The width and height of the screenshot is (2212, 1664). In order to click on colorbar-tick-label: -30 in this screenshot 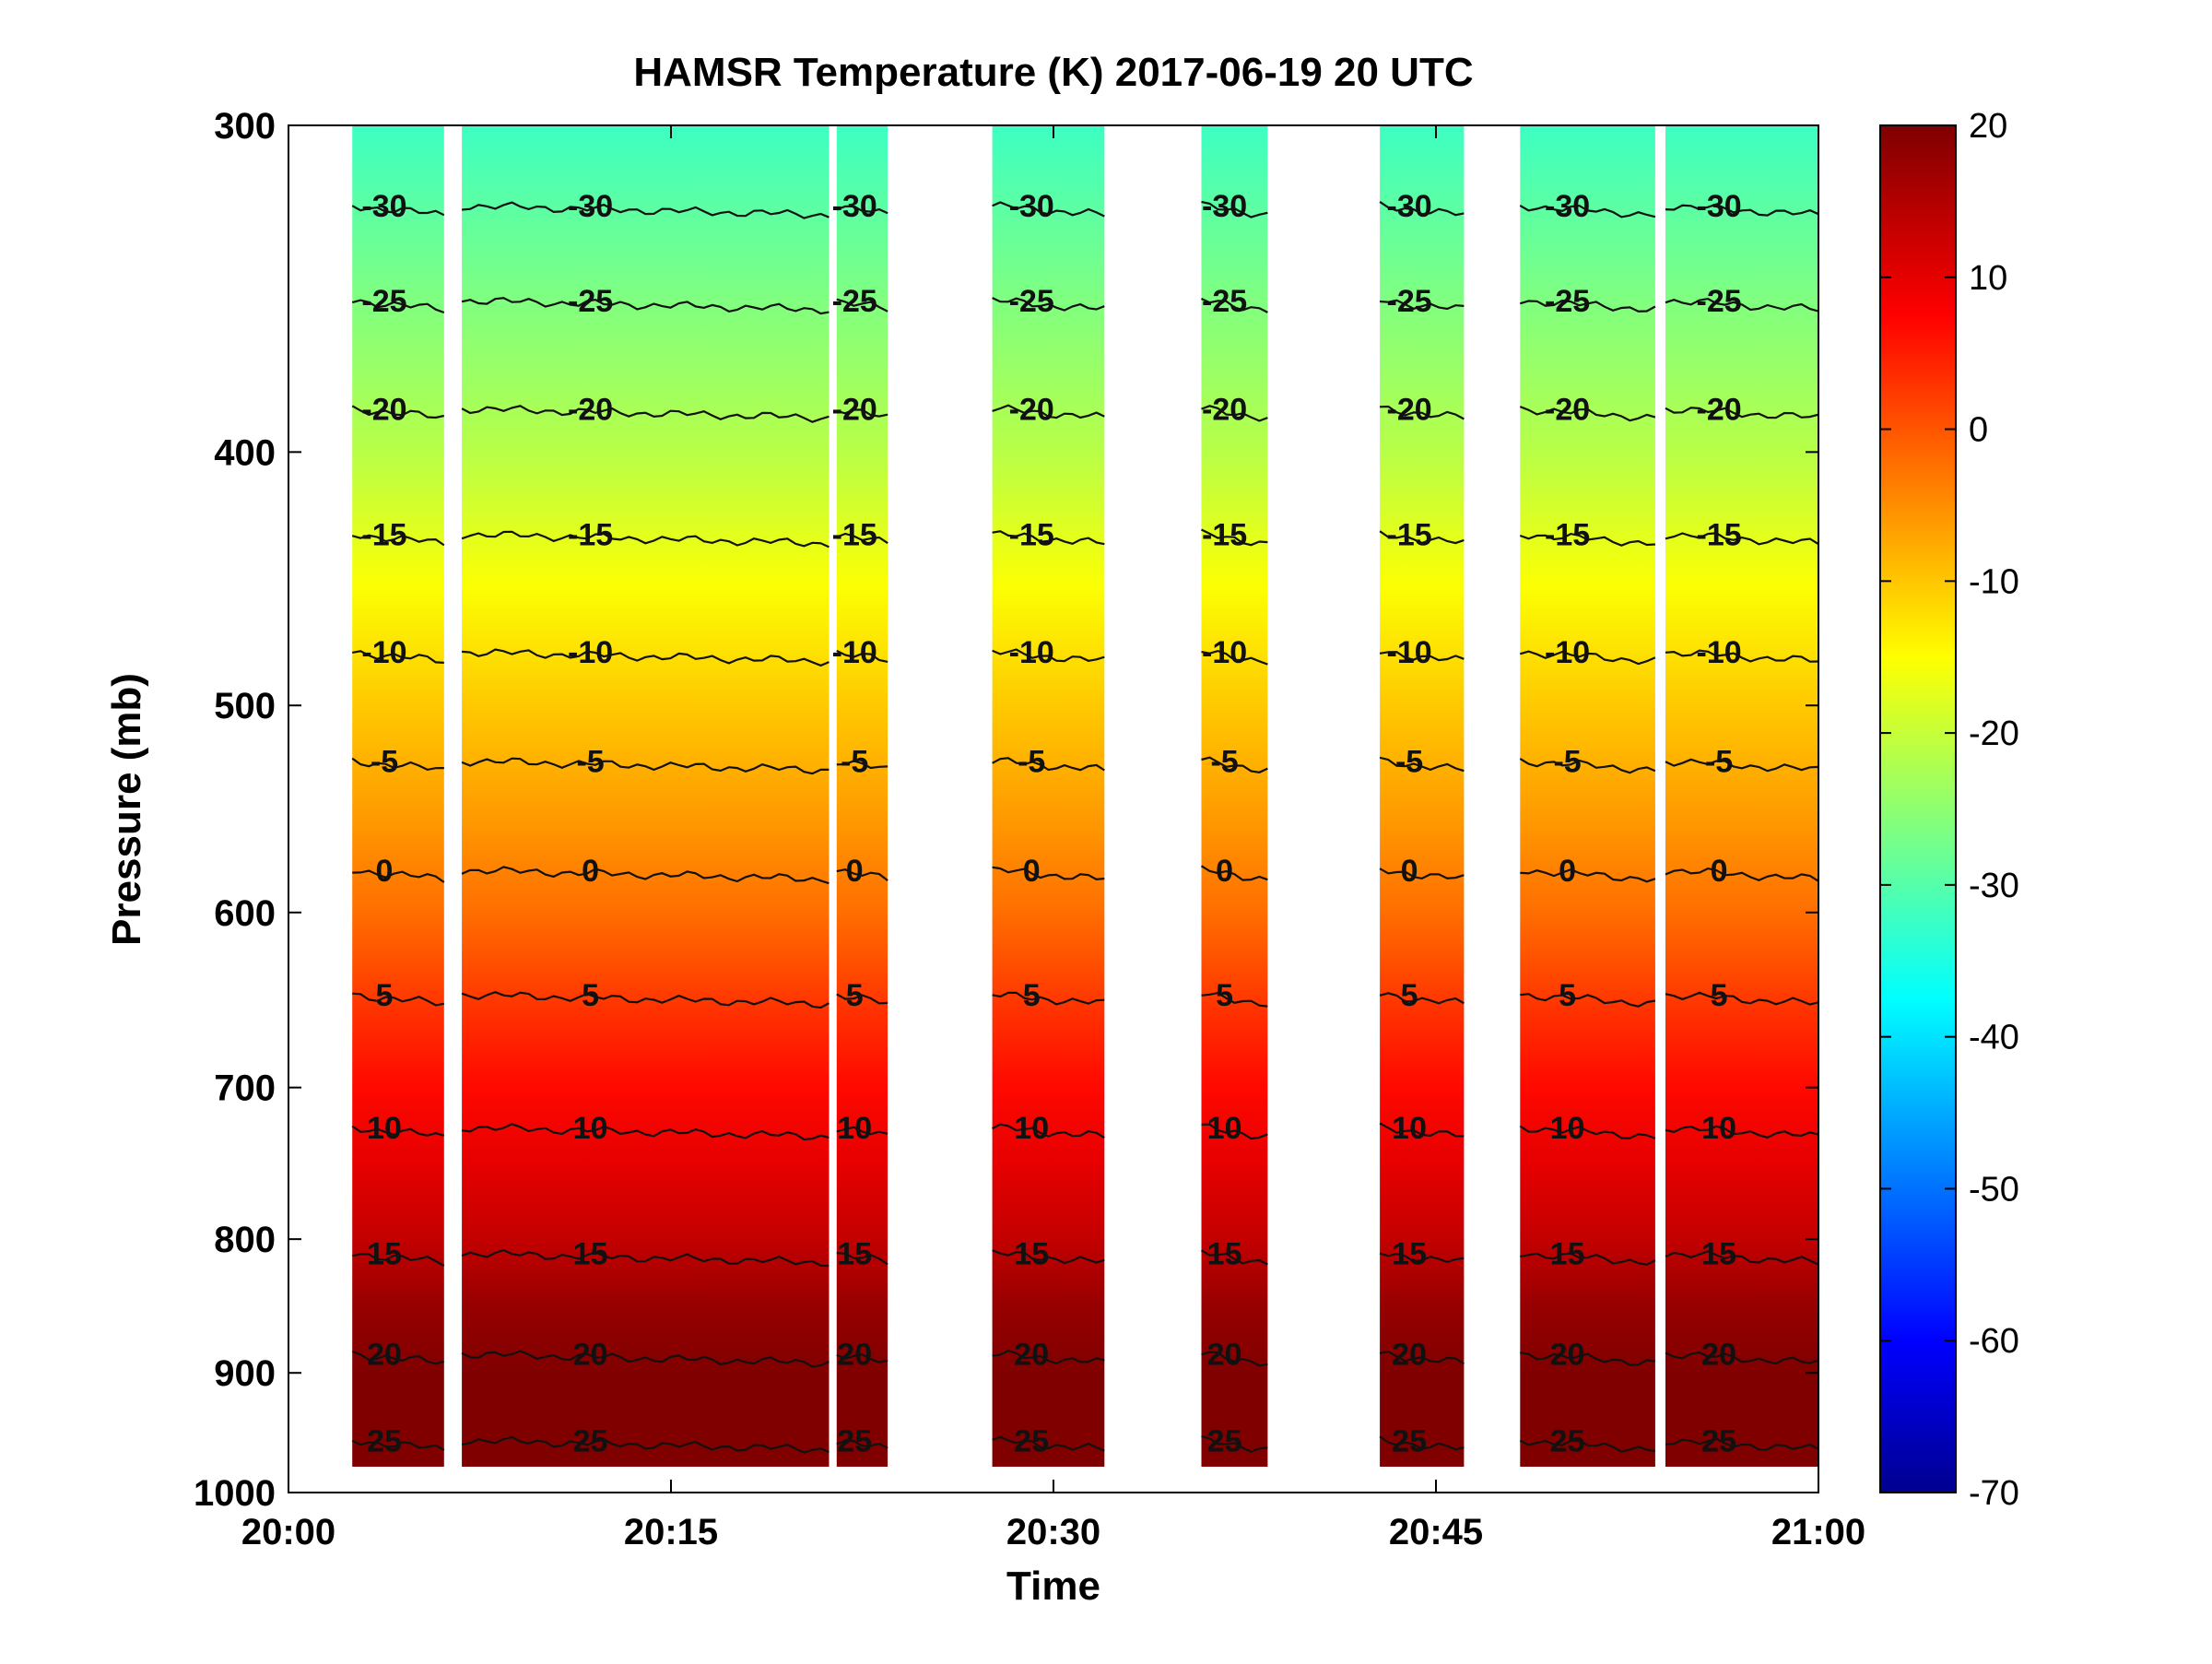, I will do `click(1994, 886)`.